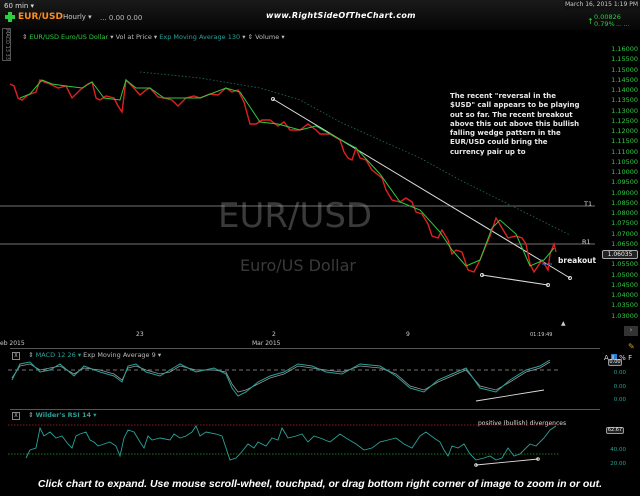 The width and height of the screenshot is (640, 496). Describe the element at coordinates (606, 358) in the screenshot. I see `scale-auto-button: A` at that location.